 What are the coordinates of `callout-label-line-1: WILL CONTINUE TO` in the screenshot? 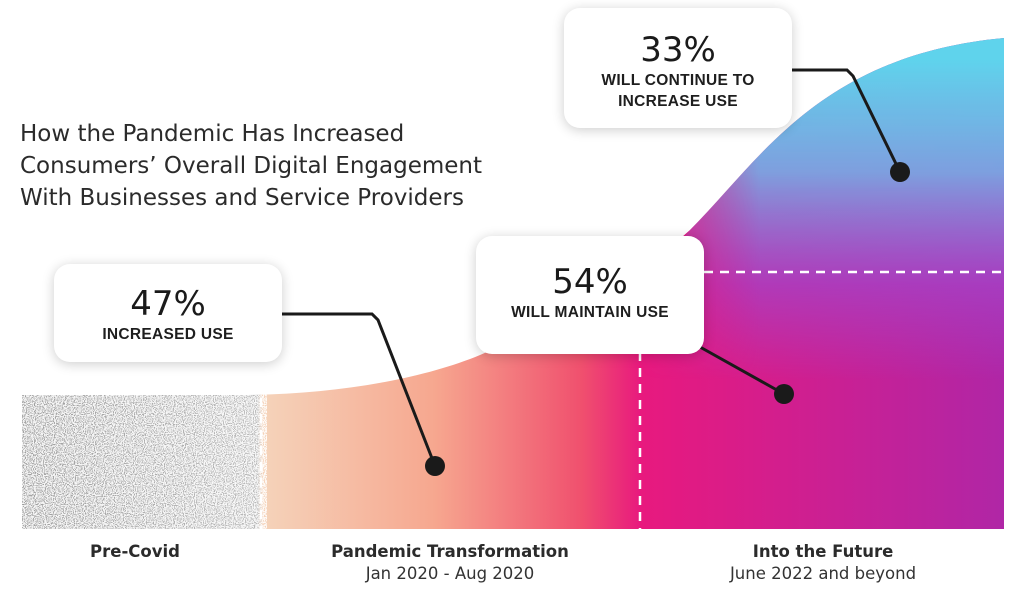 It's located at (678, 80).